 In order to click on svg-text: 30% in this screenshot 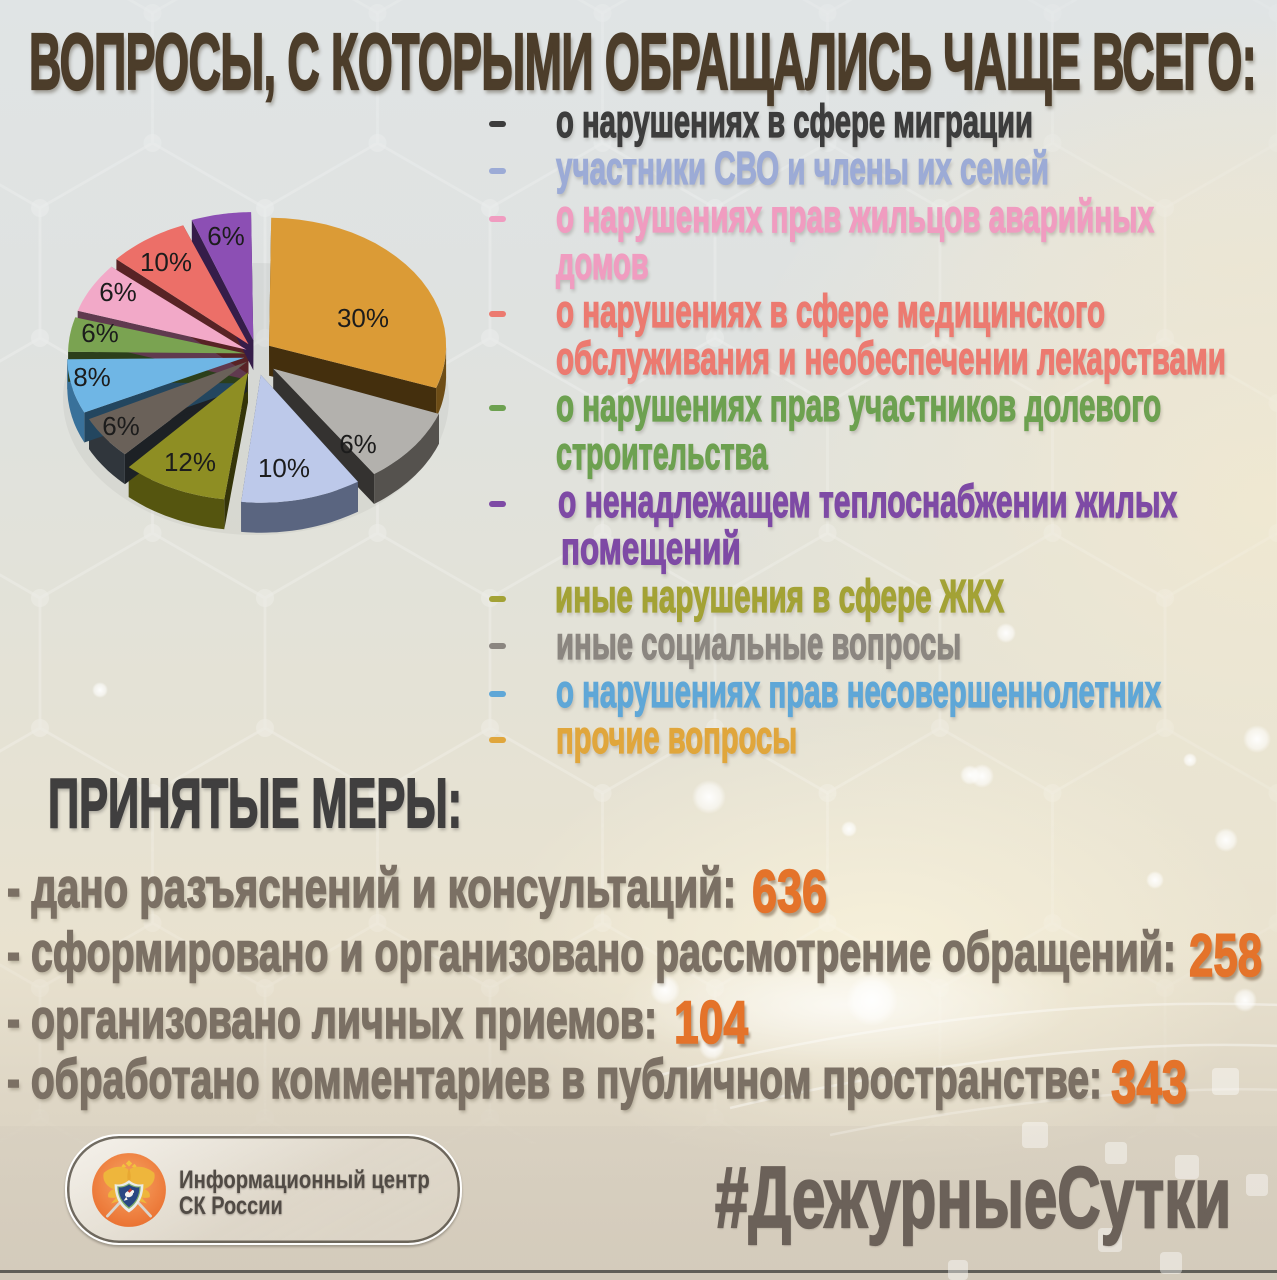, I will do `click(363, 318)`.